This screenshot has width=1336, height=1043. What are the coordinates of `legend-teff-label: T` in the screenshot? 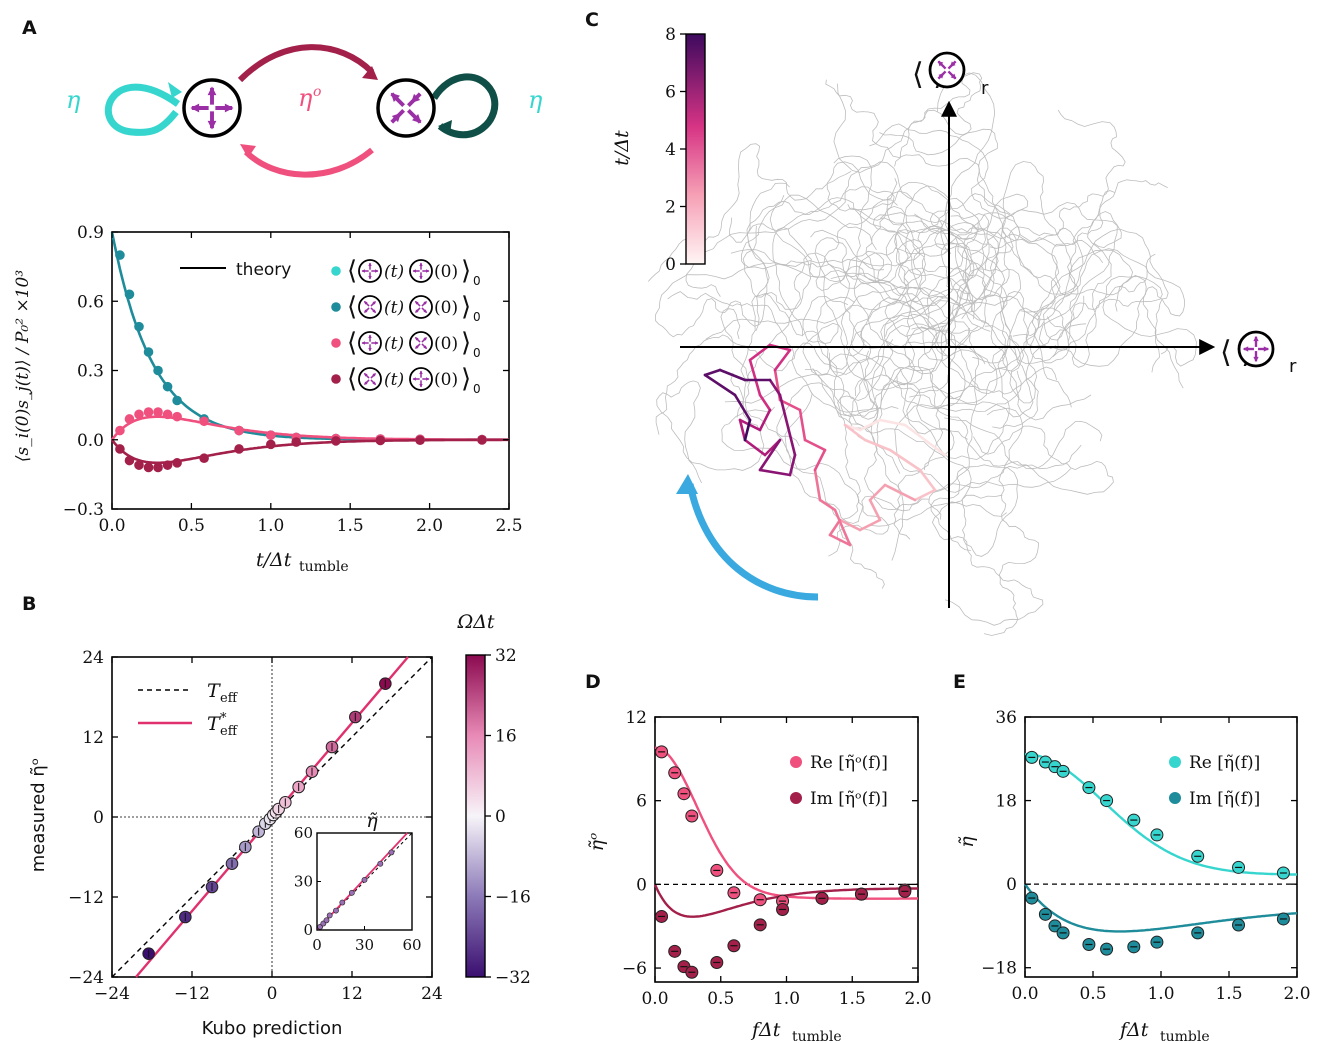 It's located at (214, 691).